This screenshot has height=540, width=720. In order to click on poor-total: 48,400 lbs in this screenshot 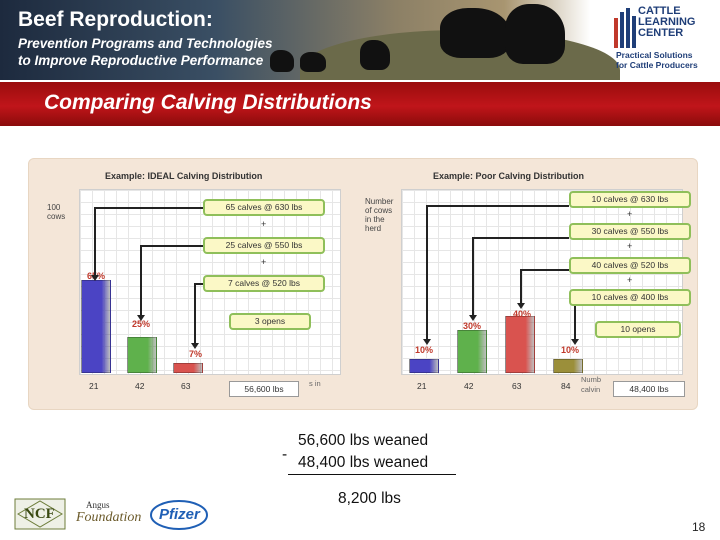, I will do `click(649, 389)`.